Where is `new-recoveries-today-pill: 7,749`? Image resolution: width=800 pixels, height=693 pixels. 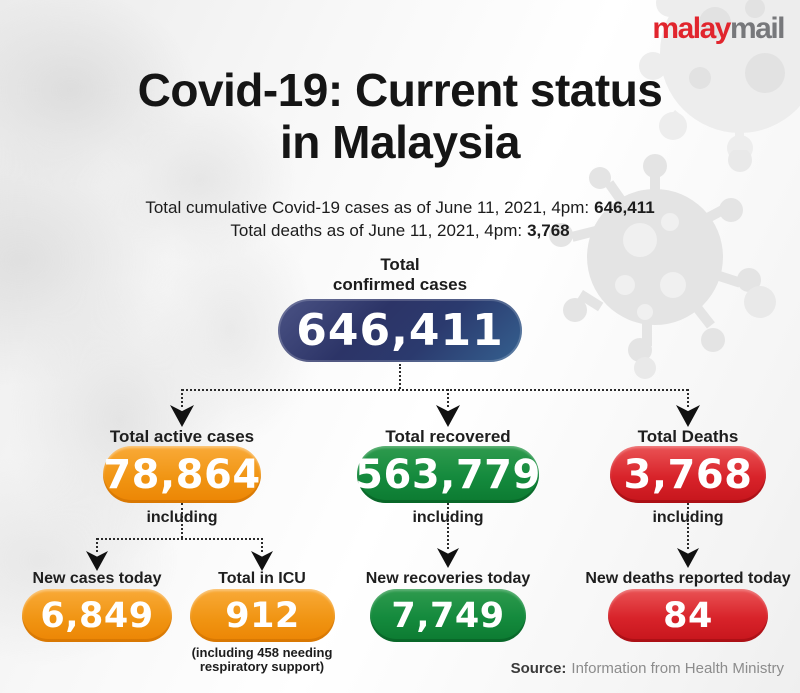
new-recoveries-today-pill: 7,749 is located at coordinates (448, 615).